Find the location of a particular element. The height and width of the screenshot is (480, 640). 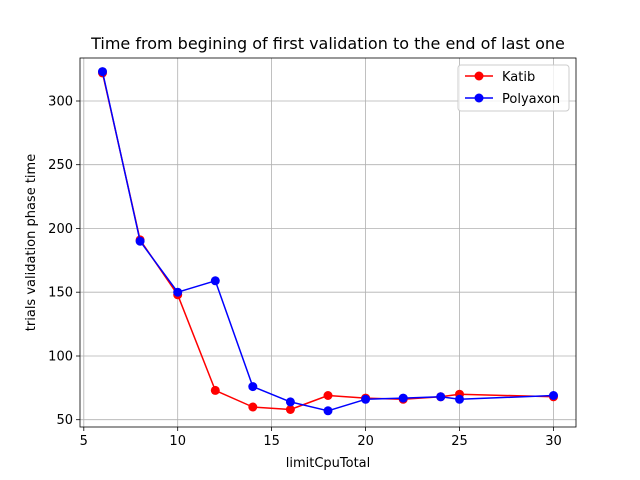

y-tick-label: 100 is located at coordinates (60, 357).